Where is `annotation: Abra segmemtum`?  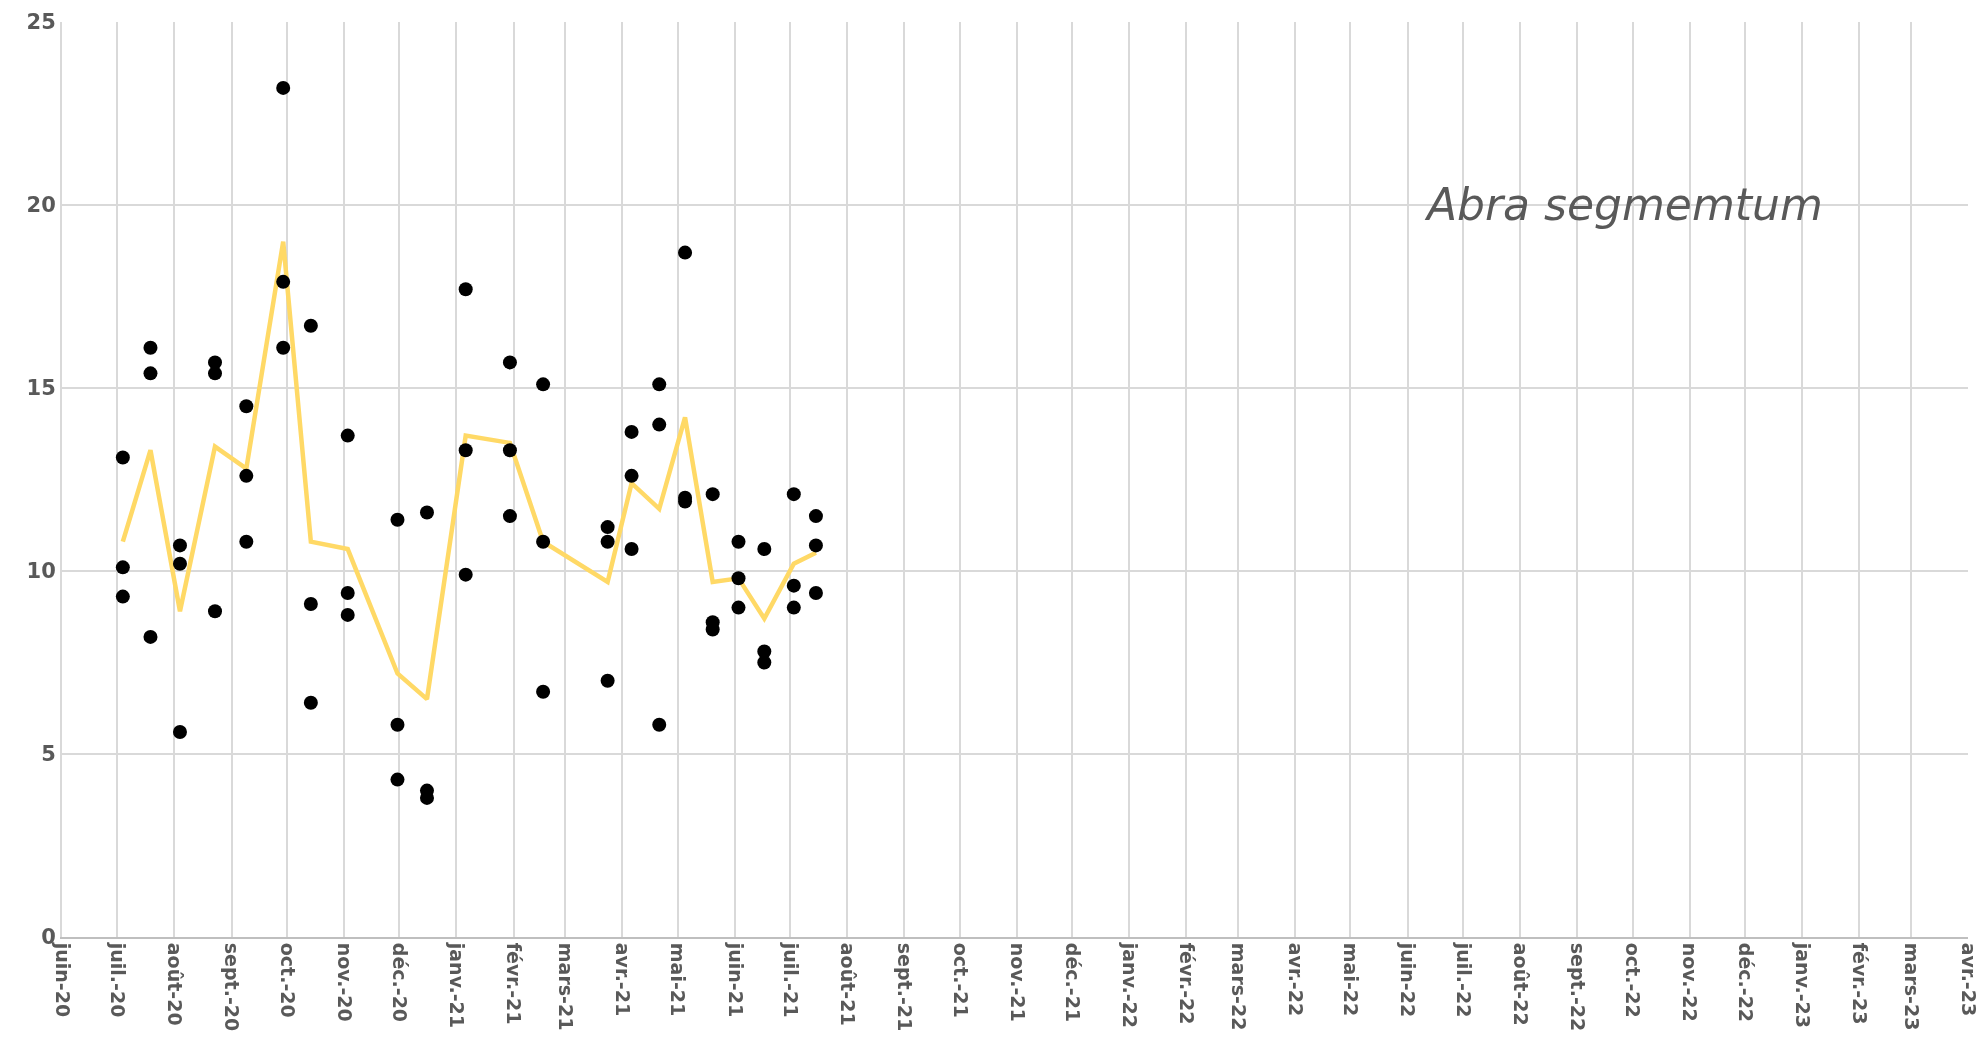
annotation: Abra segmemtum is located at coordinates (1623, 204).